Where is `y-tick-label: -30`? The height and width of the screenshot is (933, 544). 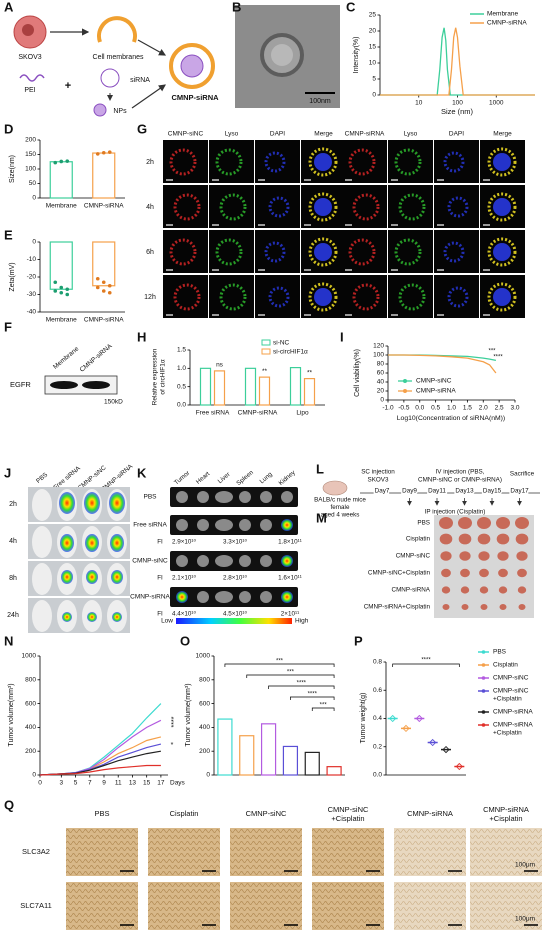 y-tick-label: -30 is located at coordinates (32, 294).